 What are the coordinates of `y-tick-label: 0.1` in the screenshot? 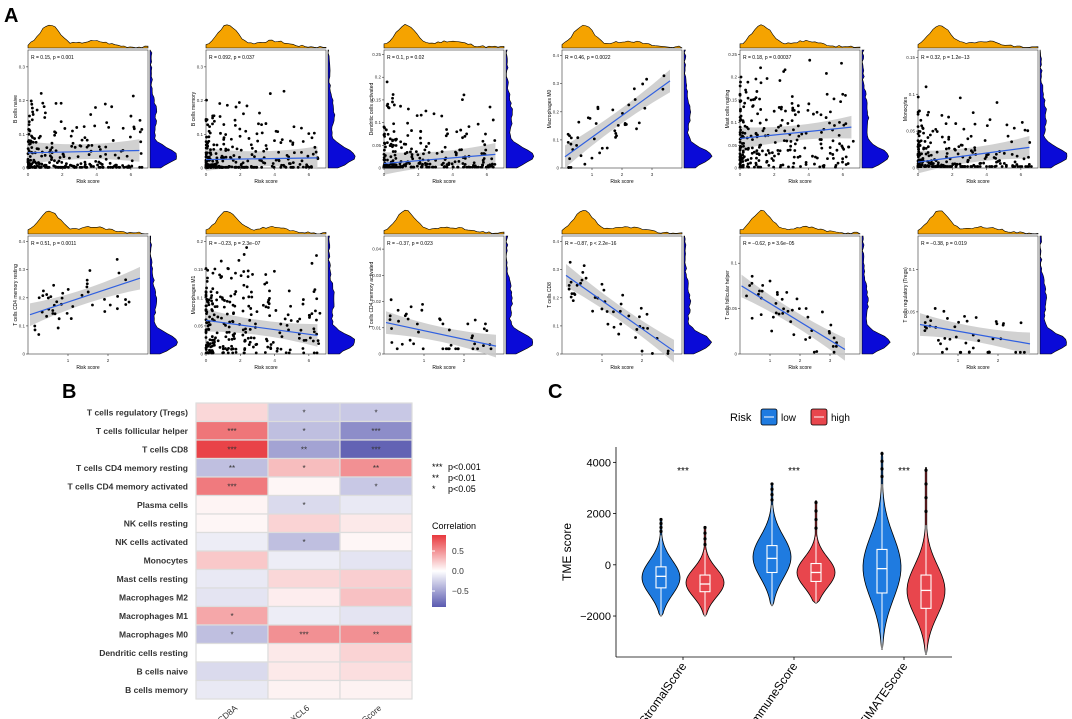 It's located at (734, 122).